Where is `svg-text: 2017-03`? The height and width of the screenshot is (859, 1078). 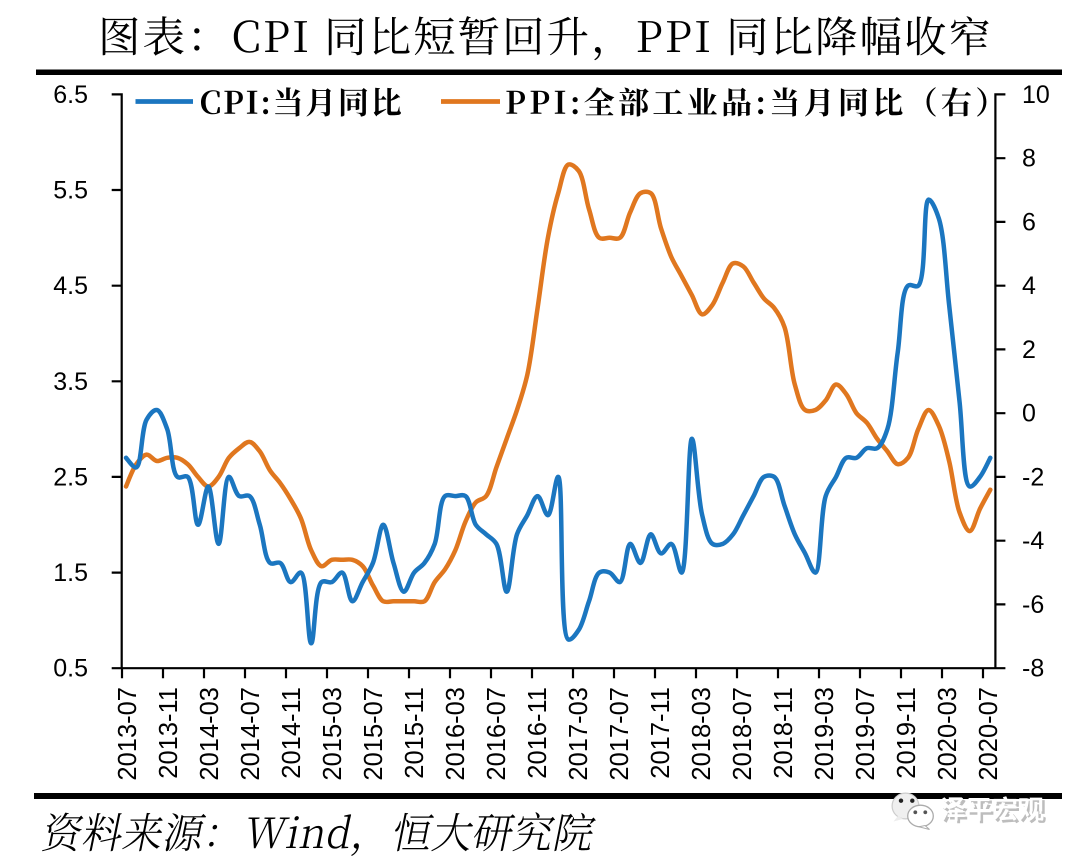
svg-text: 2017-03 is located at coordinates (579, 734).